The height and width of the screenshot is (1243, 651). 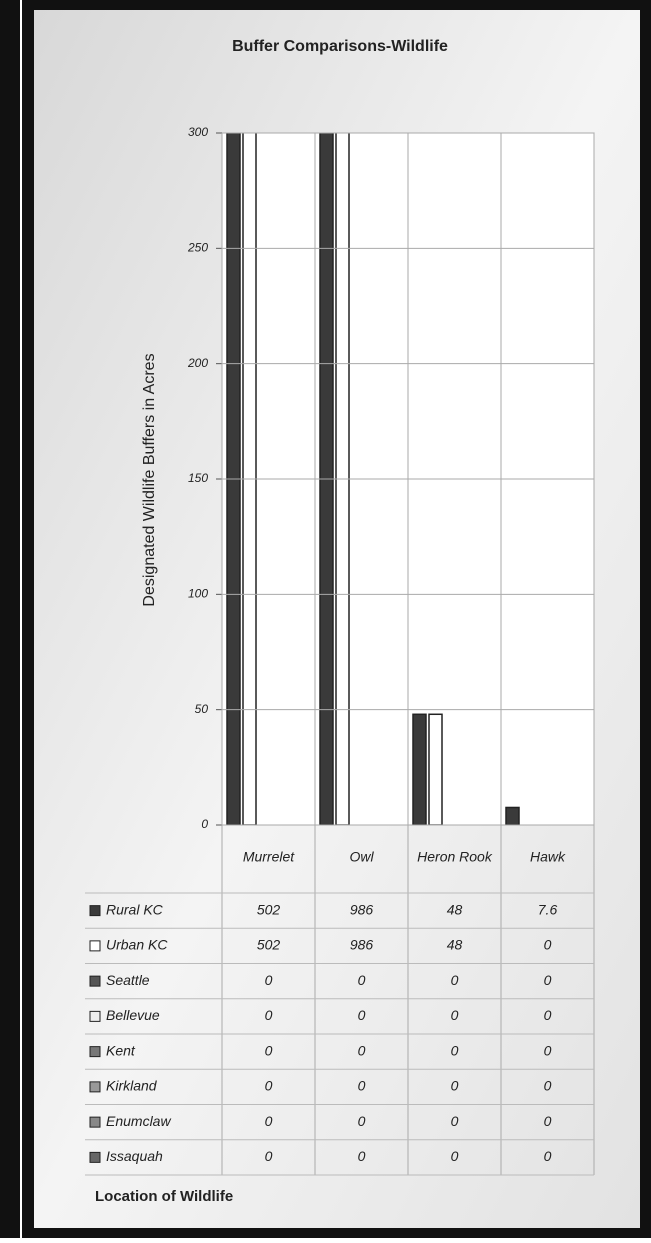 What do you see at coordinates (138, 1121) in the screenshot?
I see `legend-label: Enumclaw` at bounding box center [138, 1121].